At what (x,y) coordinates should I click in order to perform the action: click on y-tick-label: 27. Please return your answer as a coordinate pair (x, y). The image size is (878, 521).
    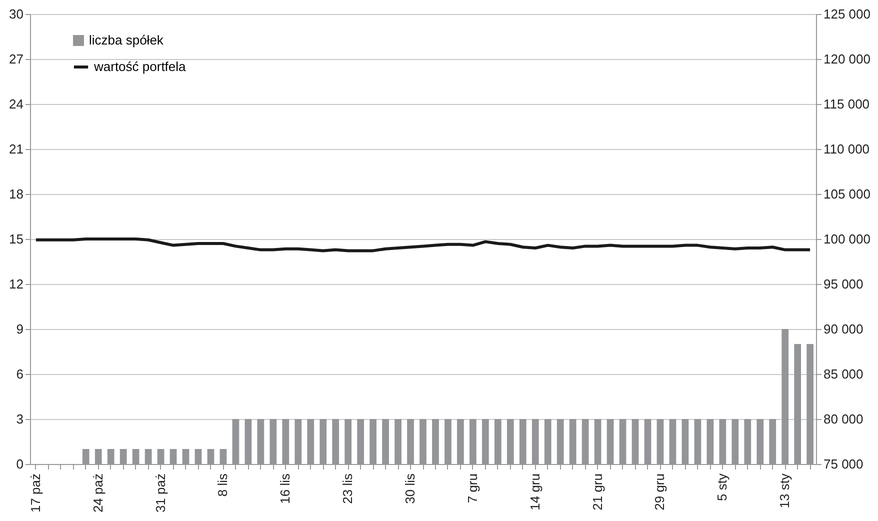
    Looking at the image, I should click on (16, 59).